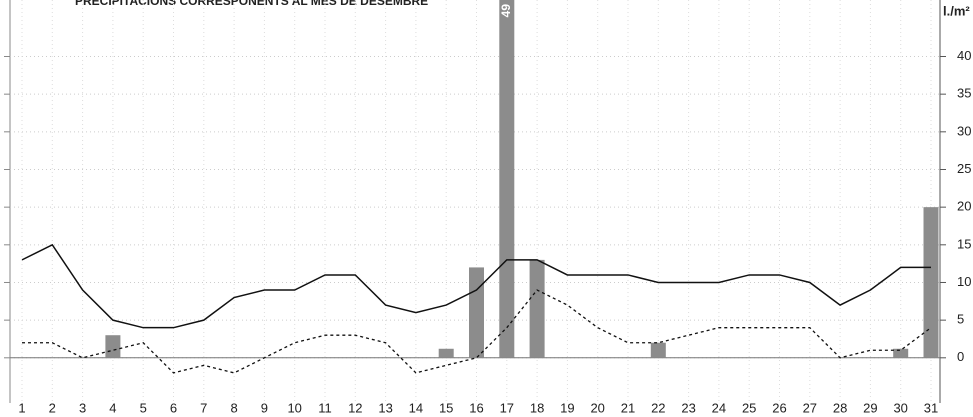 The image size is (973, 417). Describe the element at coordinates (143, 407) in the screenshot. I see `x-tick-label: 5` at that location.